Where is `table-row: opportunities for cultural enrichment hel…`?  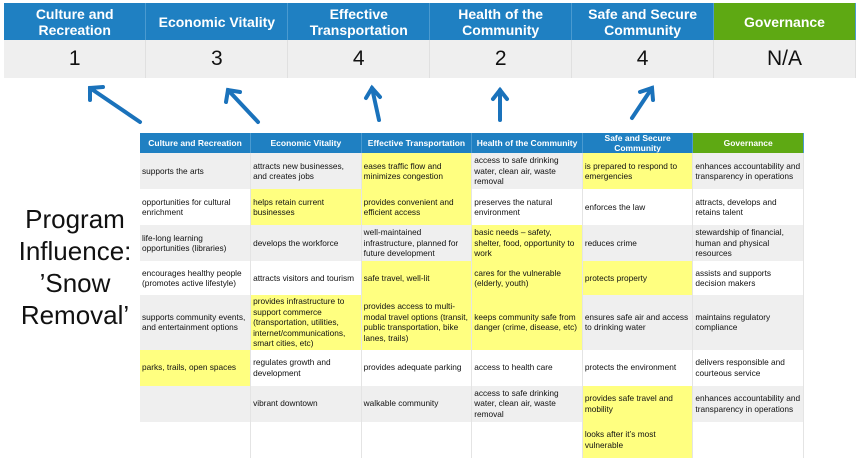
table-row: opportunities for cultural enrichment hel… is located at coordinates (472, 207).